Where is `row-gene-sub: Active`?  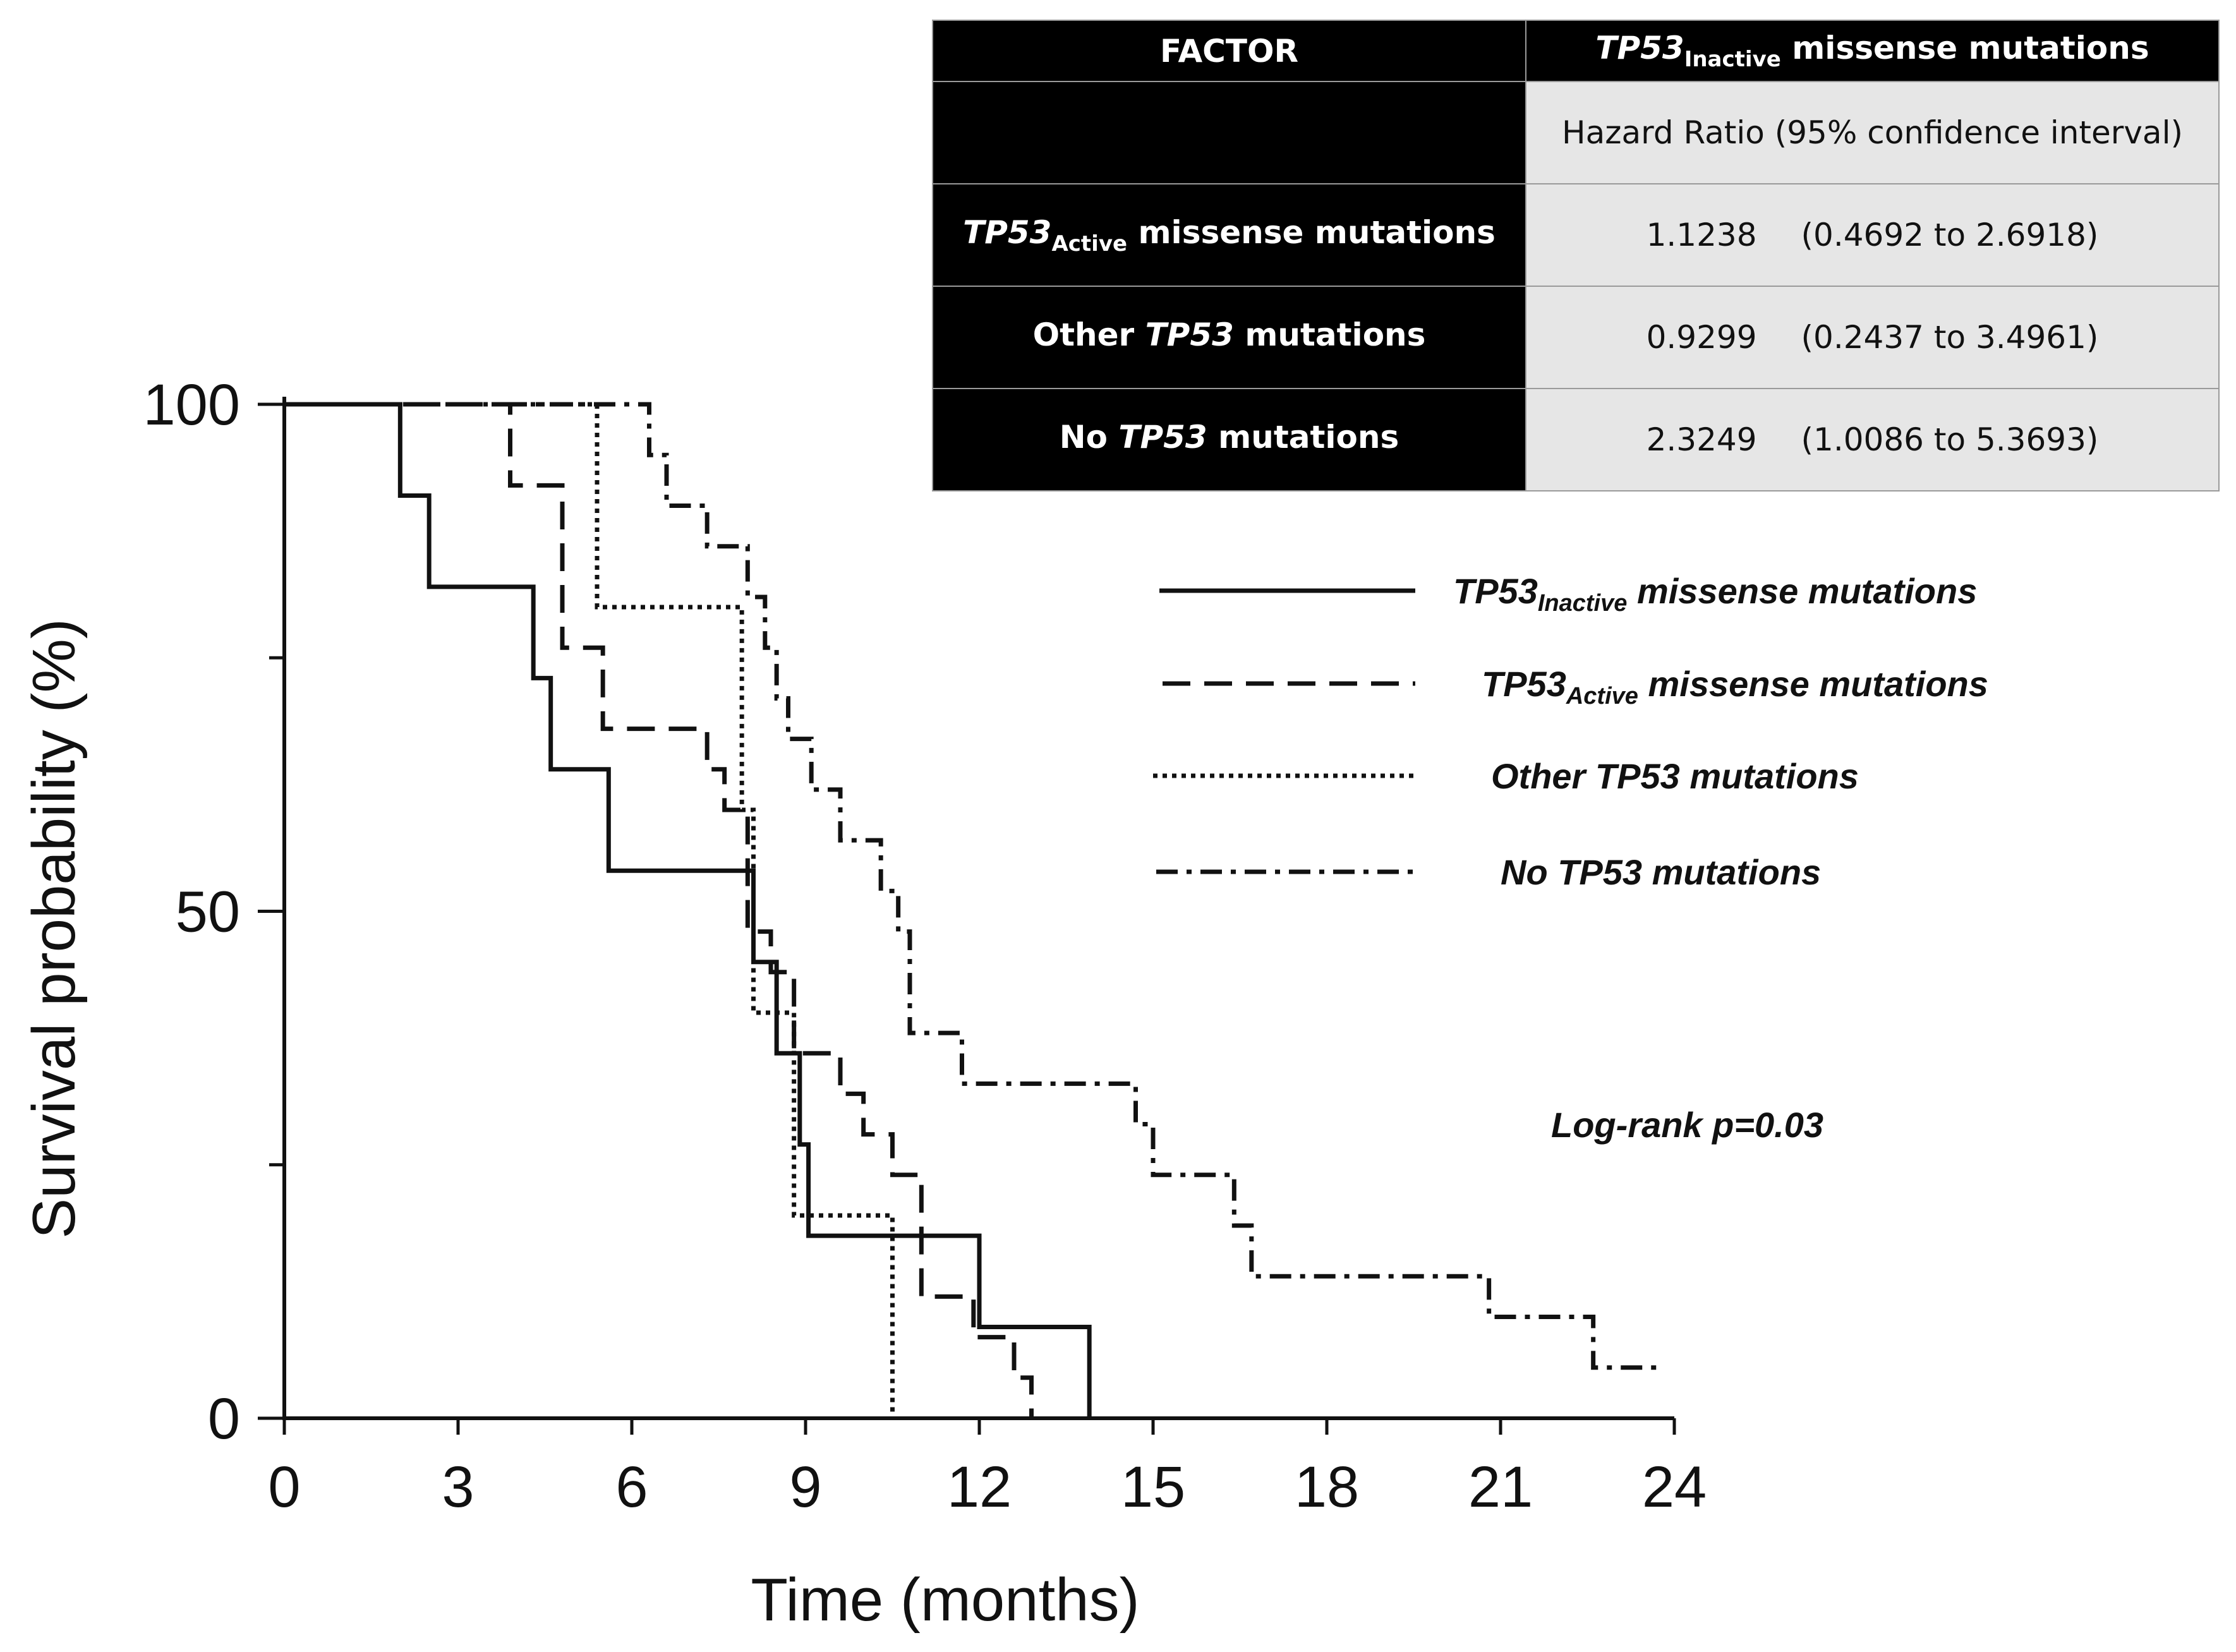
row-gene-sub: Active is located at coordinates (1089, 243).